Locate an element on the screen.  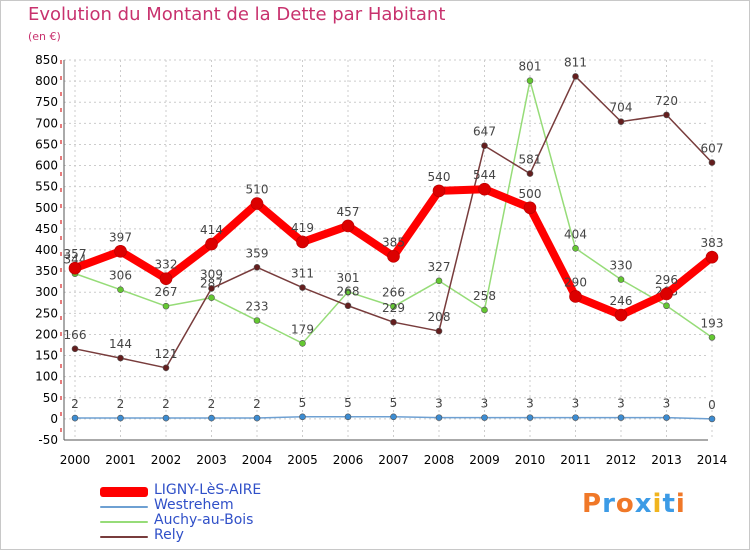
data-label: 5 is located at coordinates (348, 403).